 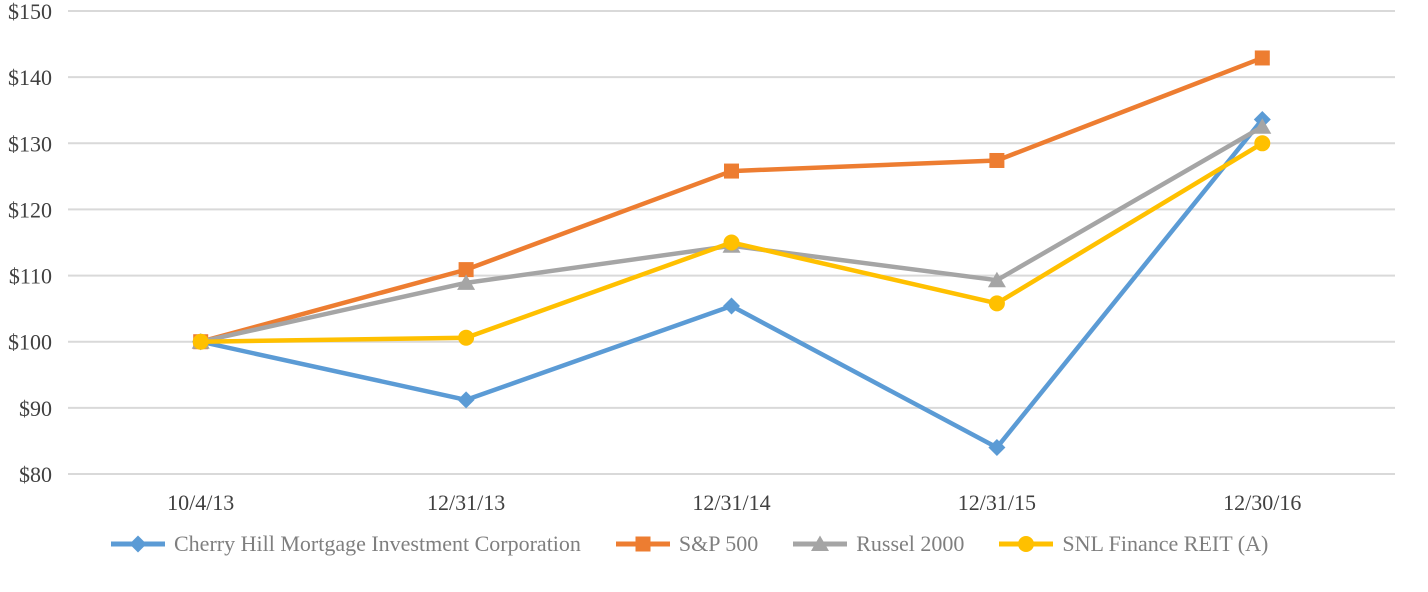 I want to click on legend-marker-square-icon, so click(x=642, y=544).